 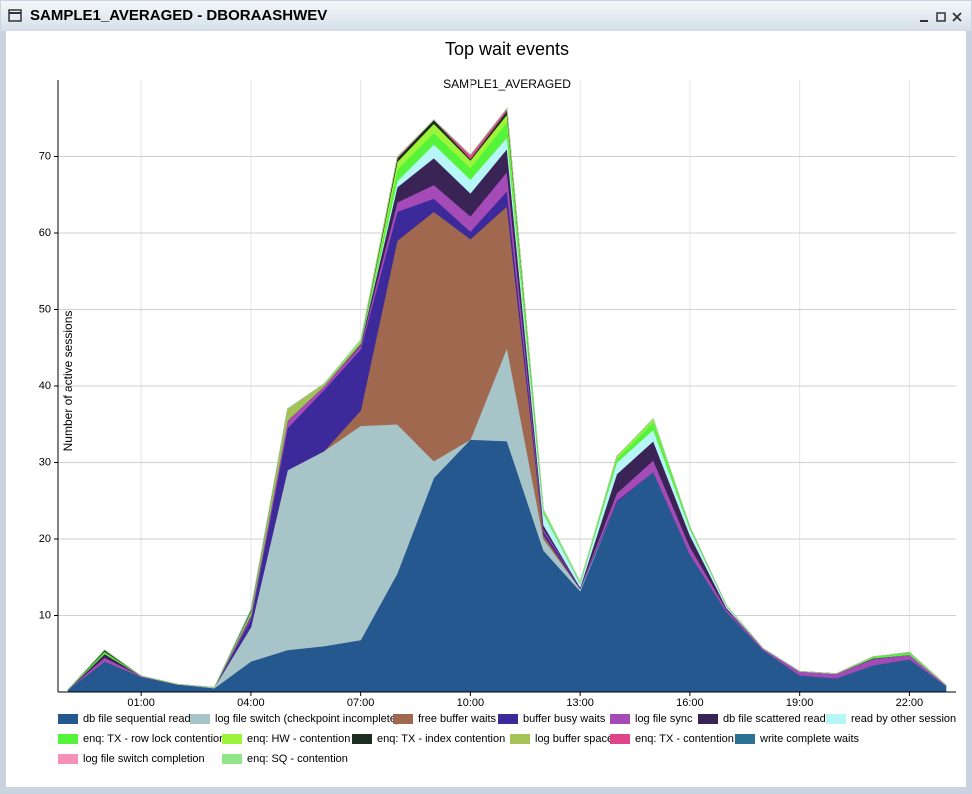 What do you see at coordinates (910, 703) in the screenshot?
I see `x-tick-label: 22:00` at bounding box center [910, 703].